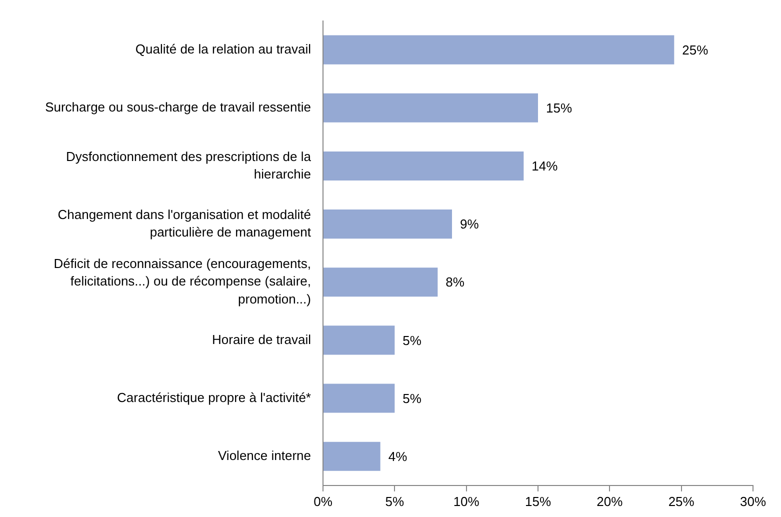 The height and width of the screenshot is (517, 781). What do you see at coordinates (214, 397) in the screenshot?
I see `y-tick-label: Caractéristique propre à l'activité*` at bounding box center [214, 397].